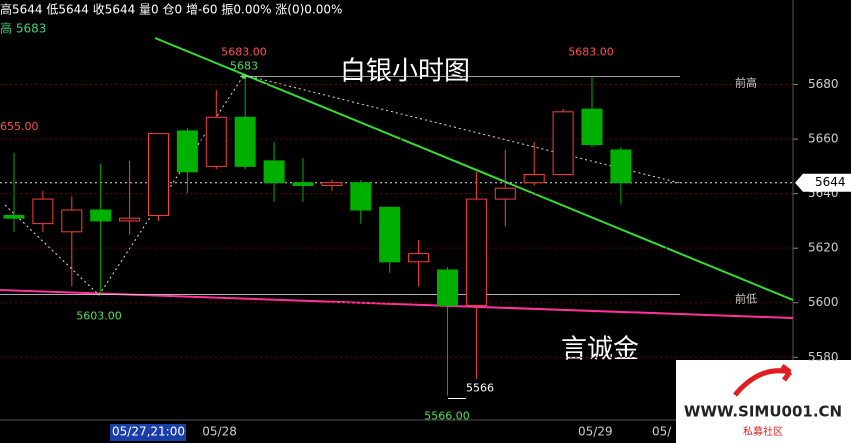  I want to click on last-price-label: 5644, so click(830, 182).